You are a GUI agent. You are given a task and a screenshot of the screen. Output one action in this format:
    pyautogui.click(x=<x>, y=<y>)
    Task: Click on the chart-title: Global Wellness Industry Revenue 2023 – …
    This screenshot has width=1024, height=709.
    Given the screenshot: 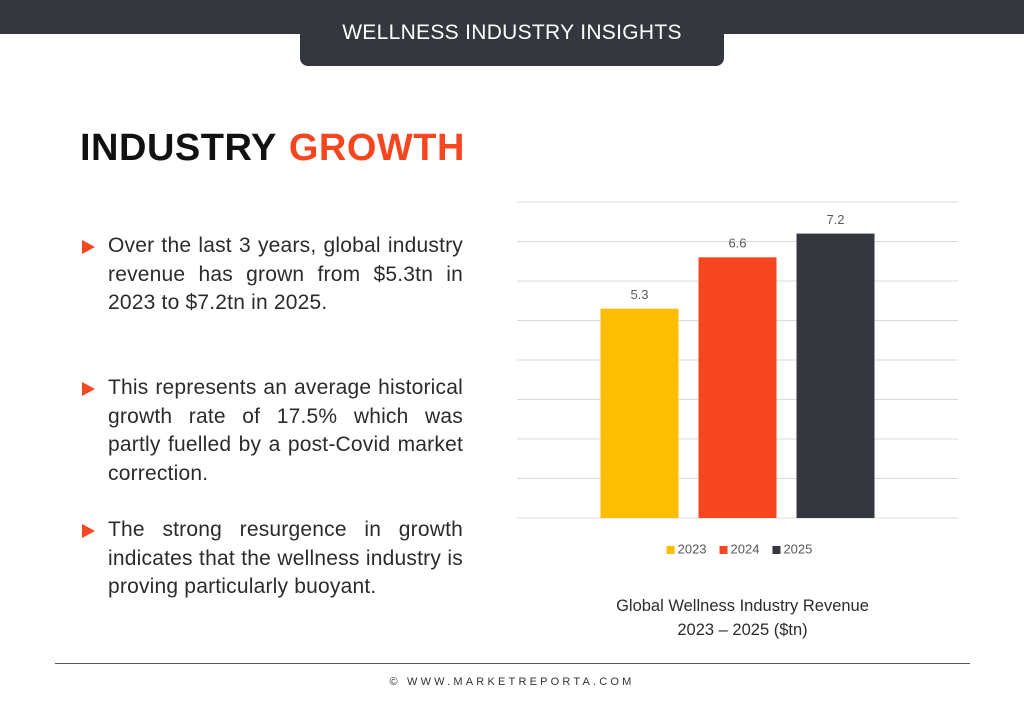 What is the action you would take?
    pyautogui.click(x=742, y=618)
    